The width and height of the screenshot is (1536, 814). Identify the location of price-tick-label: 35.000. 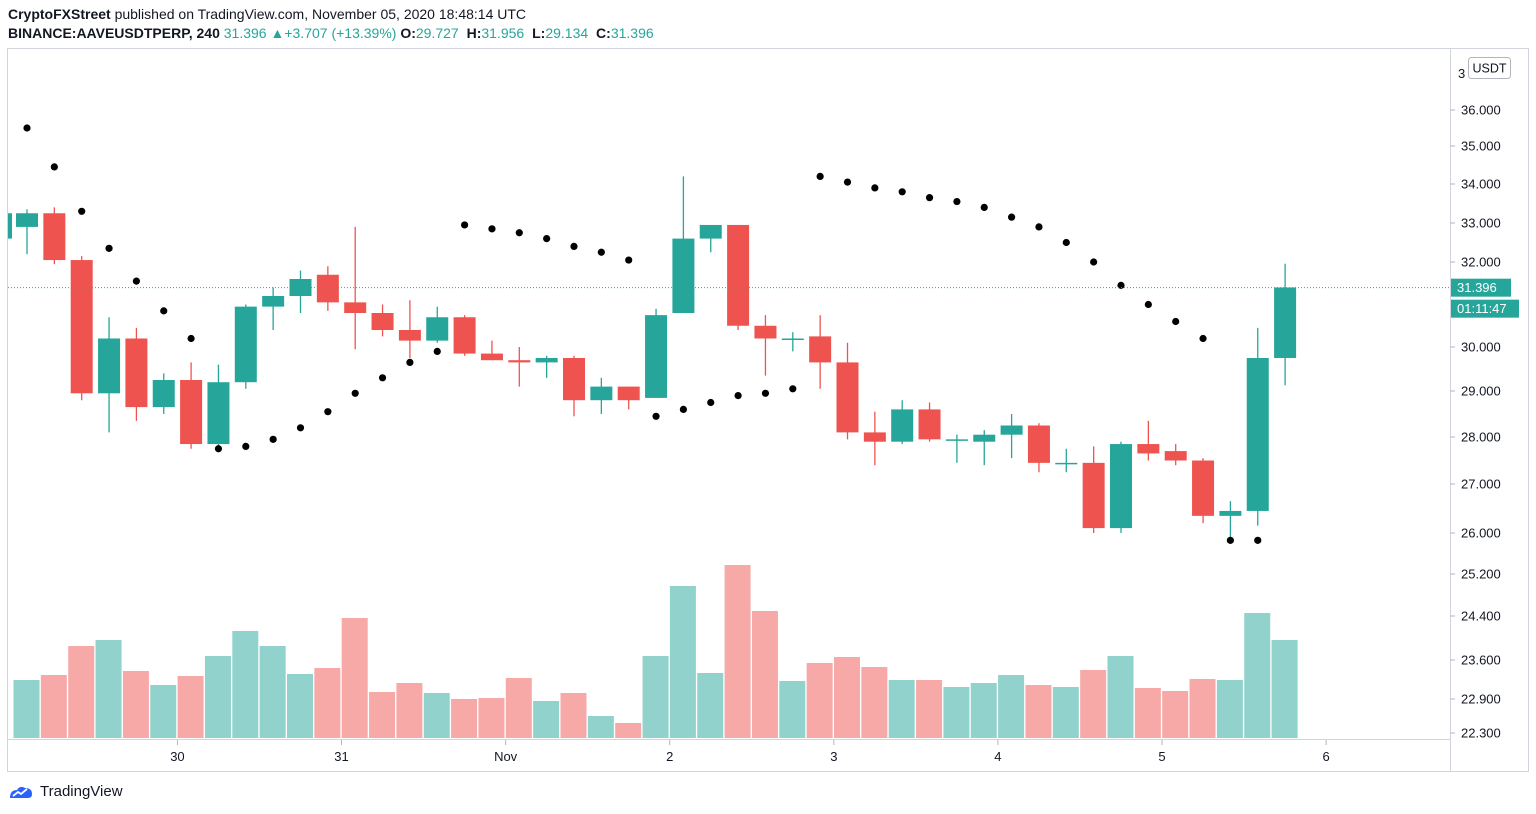
(1481, 146).